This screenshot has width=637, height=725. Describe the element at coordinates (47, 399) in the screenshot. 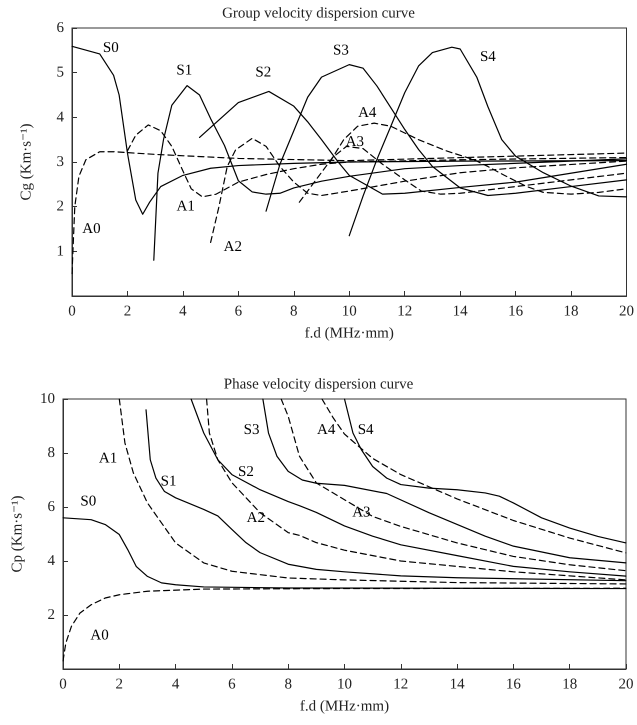

I see `y-tick-label: 10` at that location.